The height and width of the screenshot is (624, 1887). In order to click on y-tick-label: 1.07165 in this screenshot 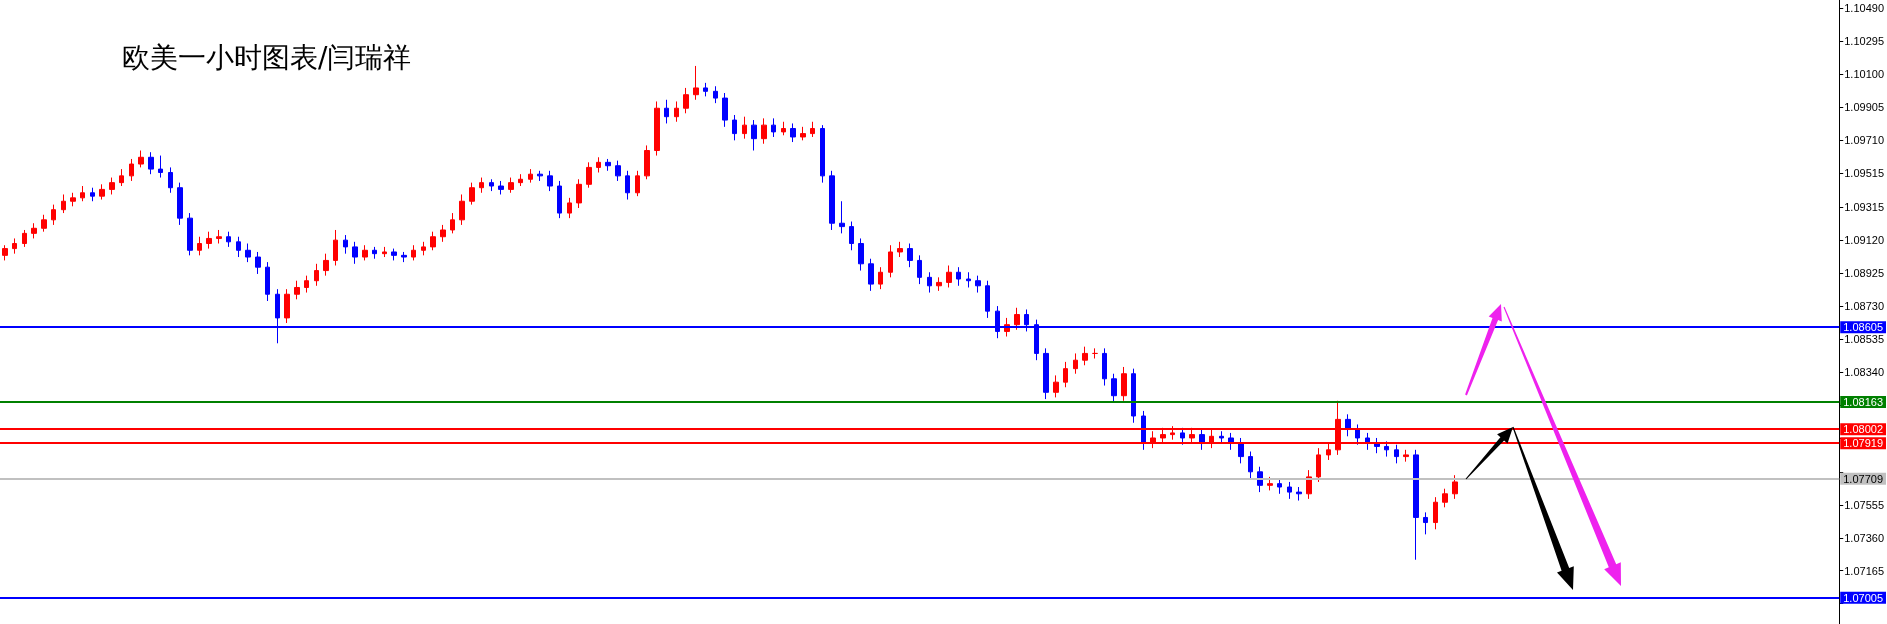, I will do `click(1864, 570)`.